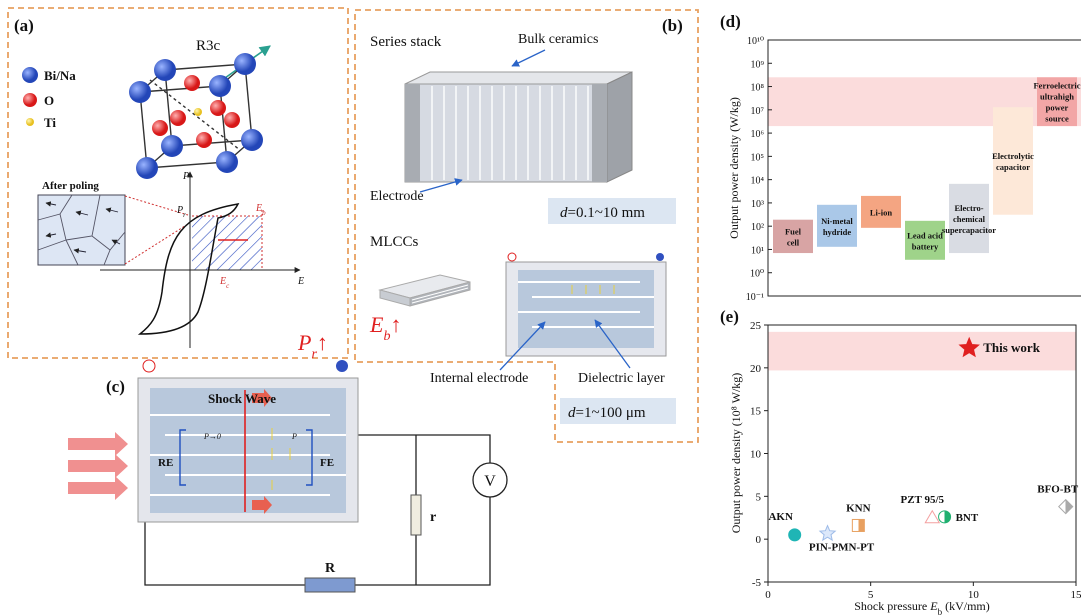 Image resolution: width=1081 pixels, height=616 pixels. Describe the element at coordinates (1056, 86) in the screenshot. I see `category-label: Ferroelectric` at that location.